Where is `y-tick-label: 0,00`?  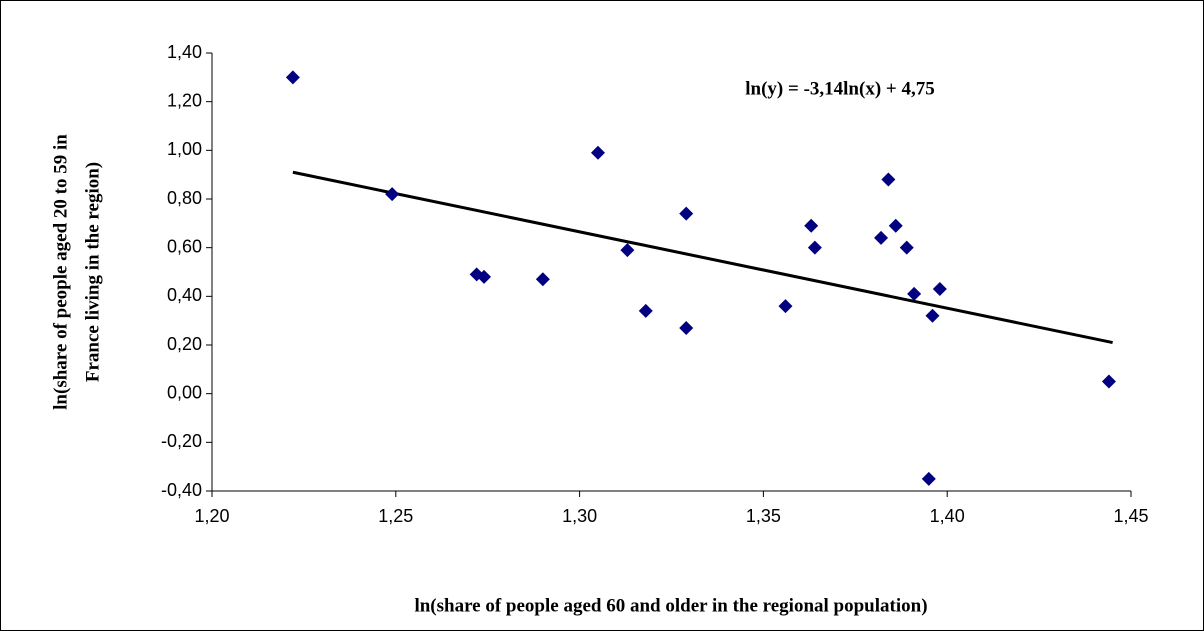 y-tick-label: 0,00 is located at coordinates (184, 392).